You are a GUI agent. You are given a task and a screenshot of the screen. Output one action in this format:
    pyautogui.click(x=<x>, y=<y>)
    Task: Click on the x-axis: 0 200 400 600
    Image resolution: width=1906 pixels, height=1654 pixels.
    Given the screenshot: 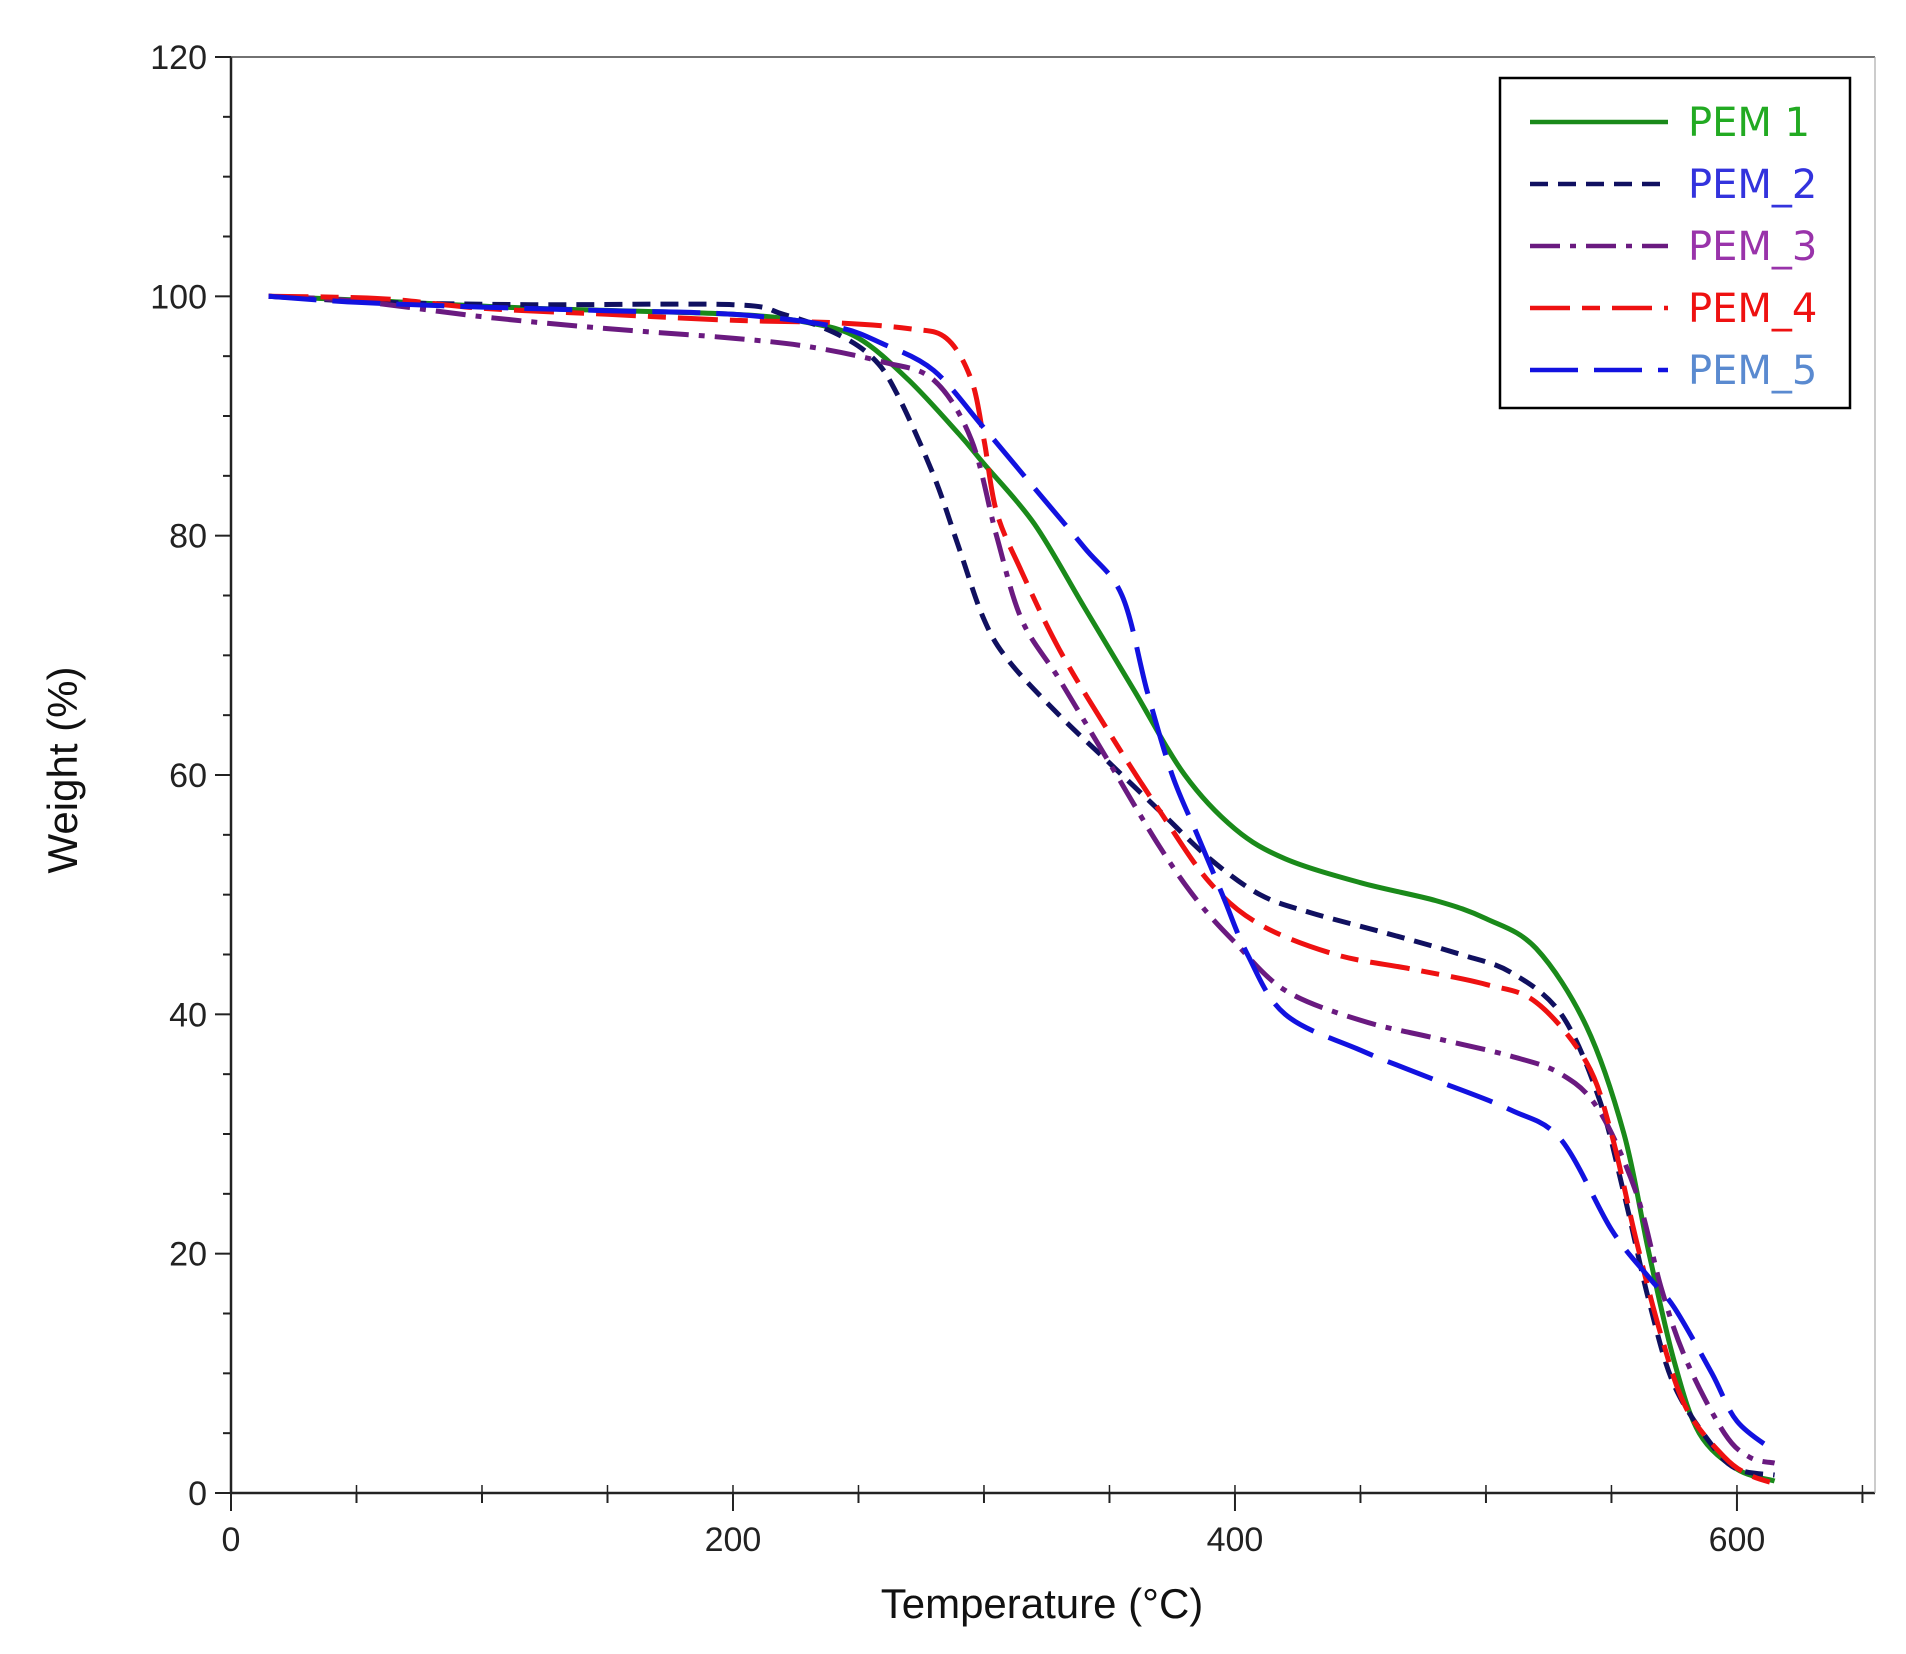 What is the action you would take?
    pyautogui.click(x=1043, y=1522)
    